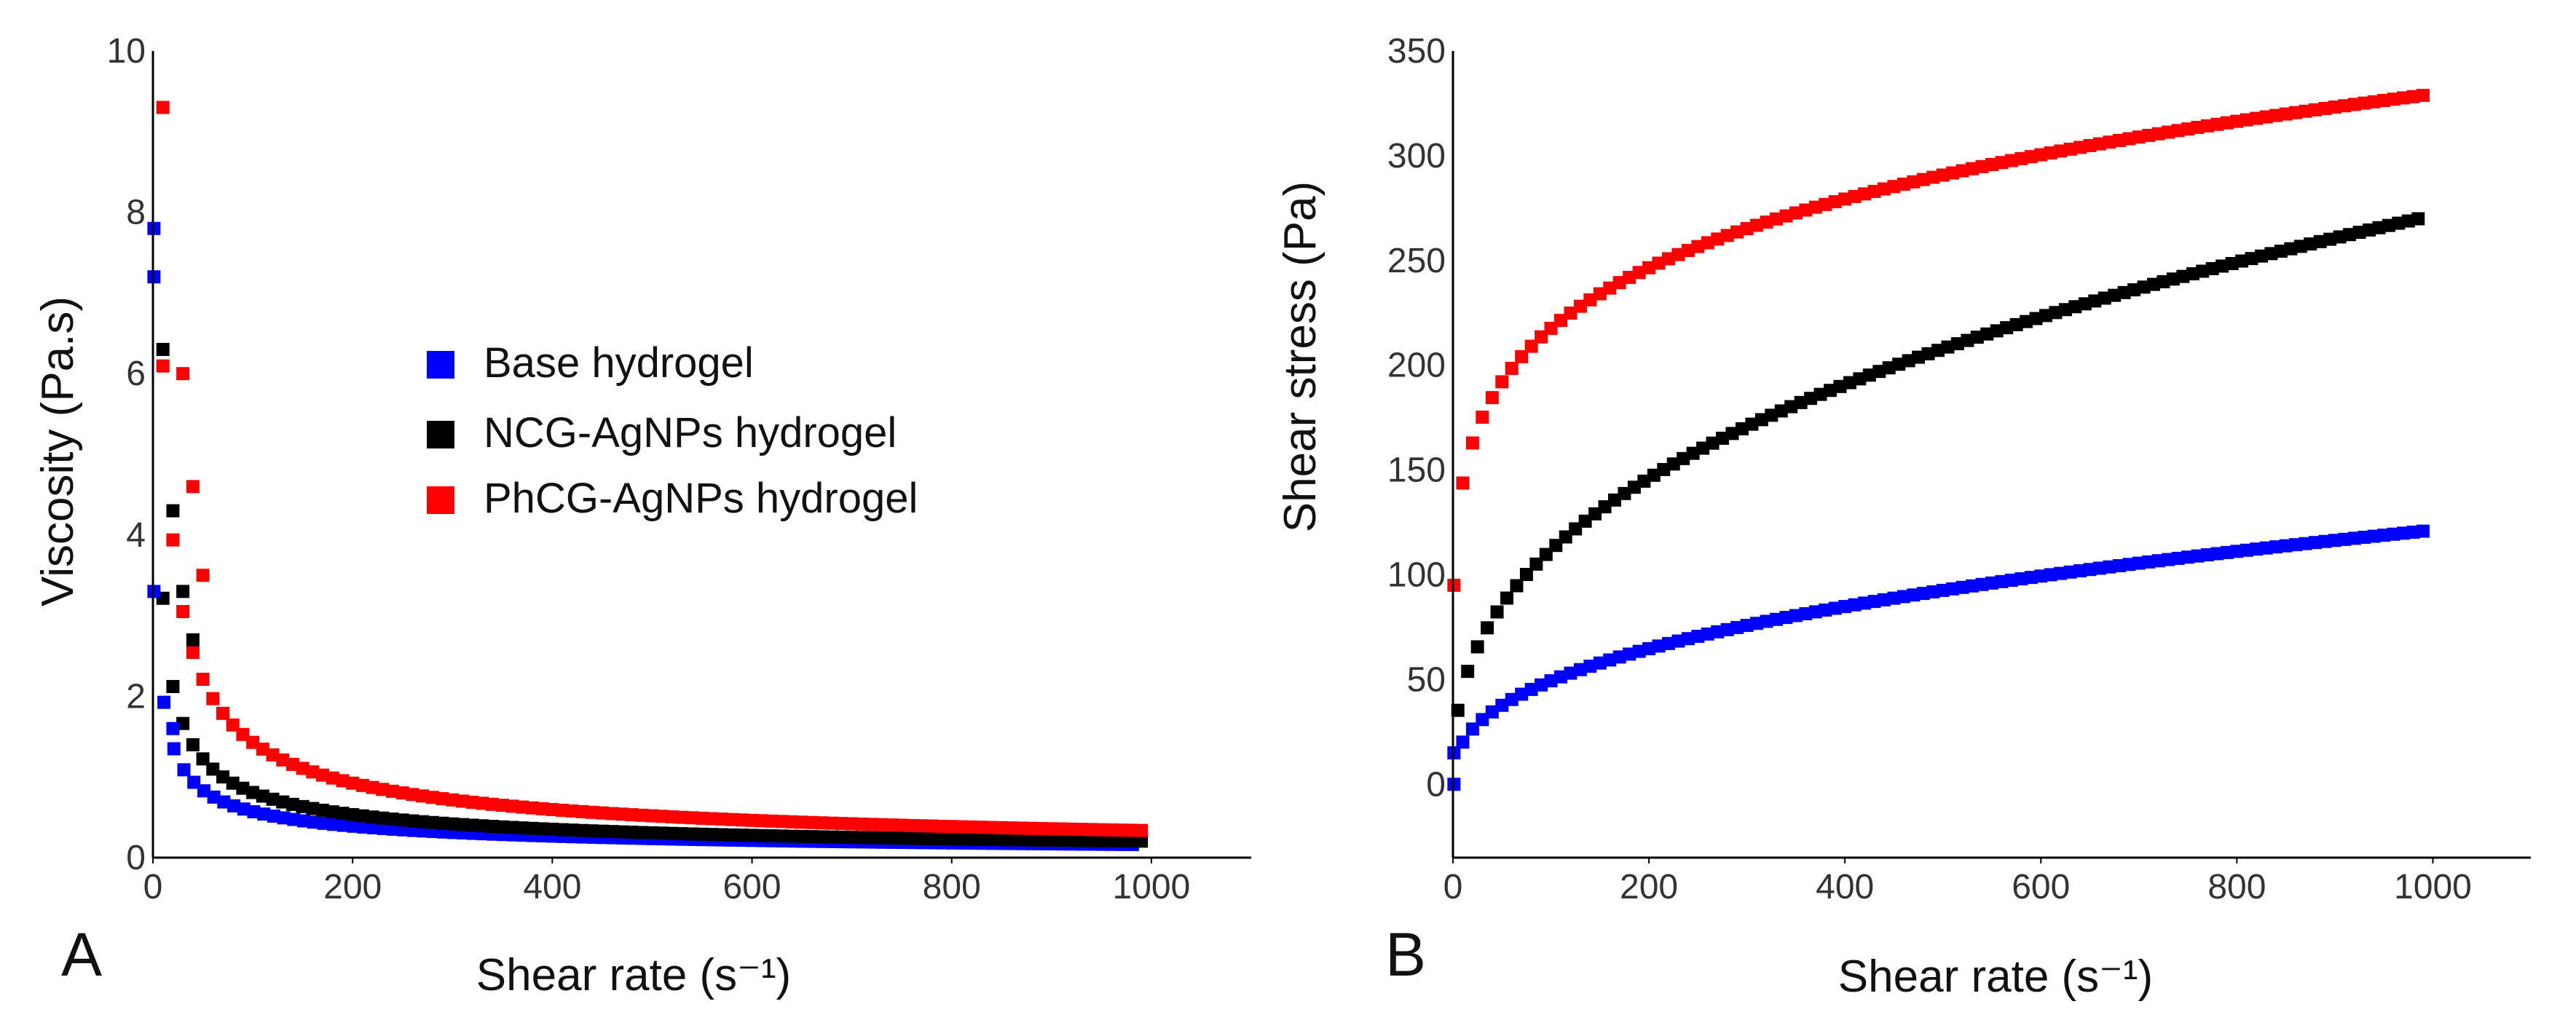 The width and height of the screenshot is (2576, 1028). Describe the element at coordinates (136, 213) in the screenshot. I see `panel-a-y-tick-label: 8` at that location.